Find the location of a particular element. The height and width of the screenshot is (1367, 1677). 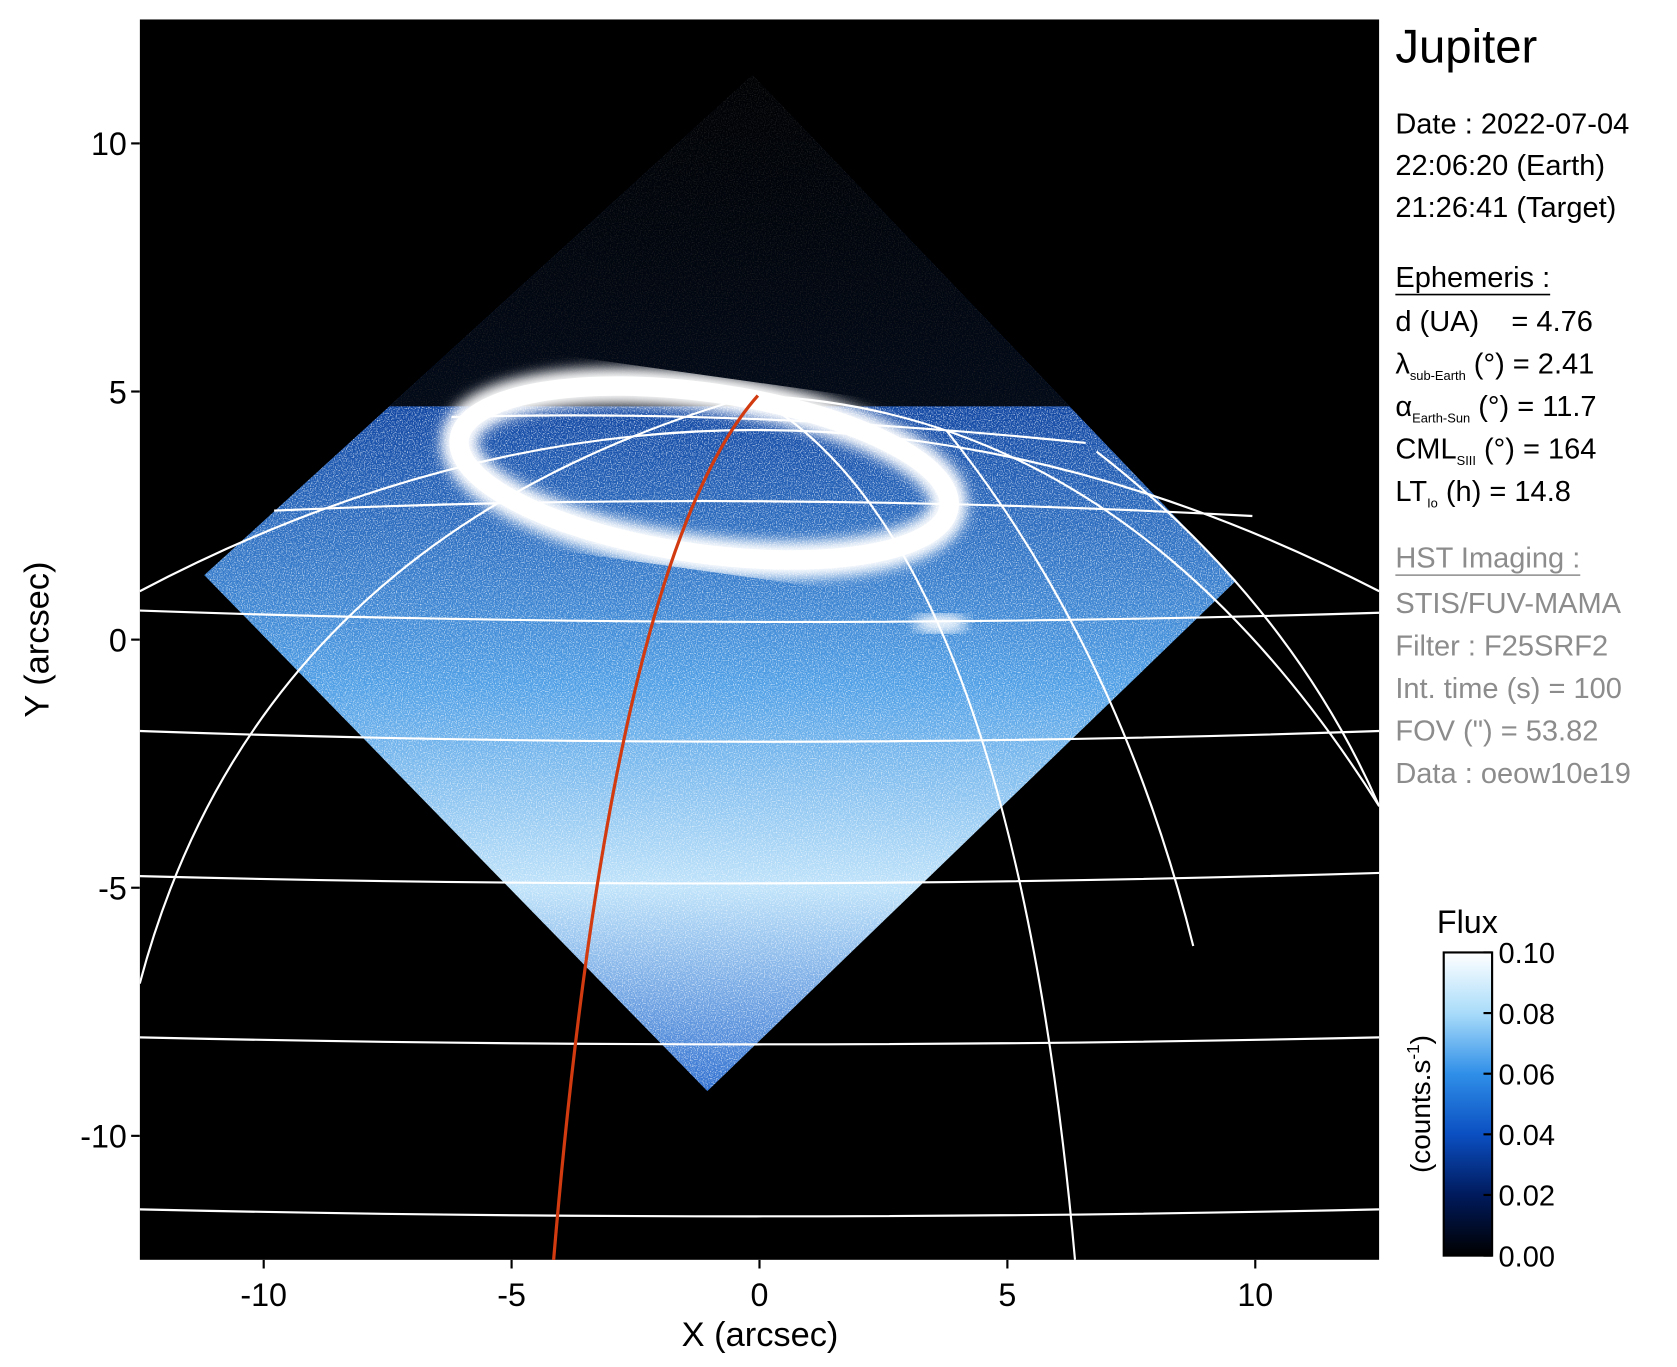

text-part: d (UA) = 4.76 is located at coordinates (1494, 322).